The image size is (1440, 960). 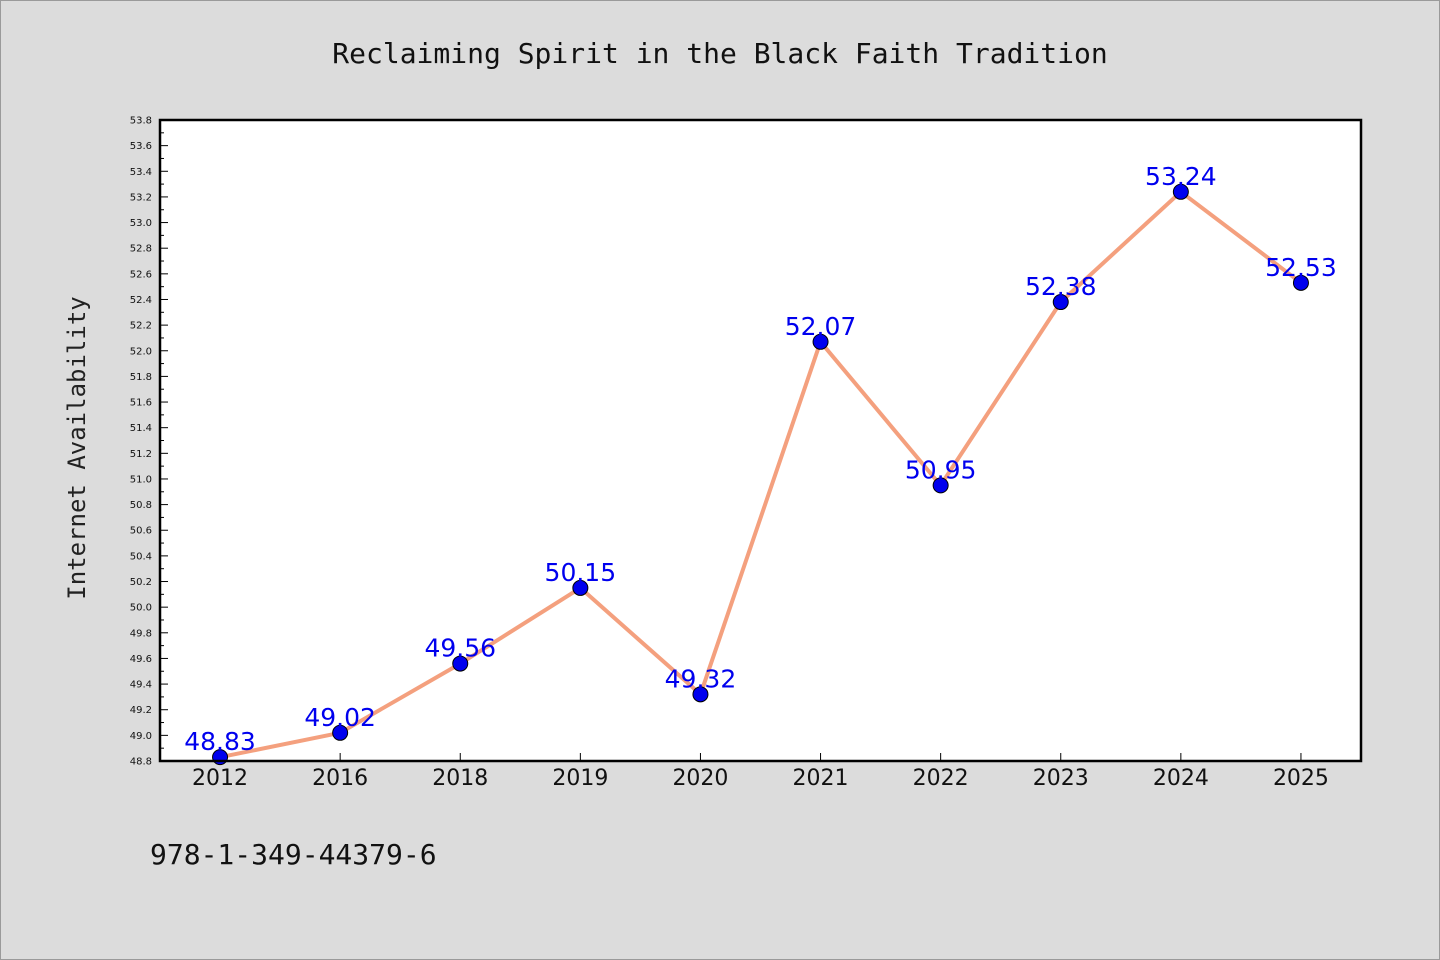 What do you see at coordinates (700, 778) in the screenshot?
I see `x-tick-label: 2020` at bounding box center [700, 778].